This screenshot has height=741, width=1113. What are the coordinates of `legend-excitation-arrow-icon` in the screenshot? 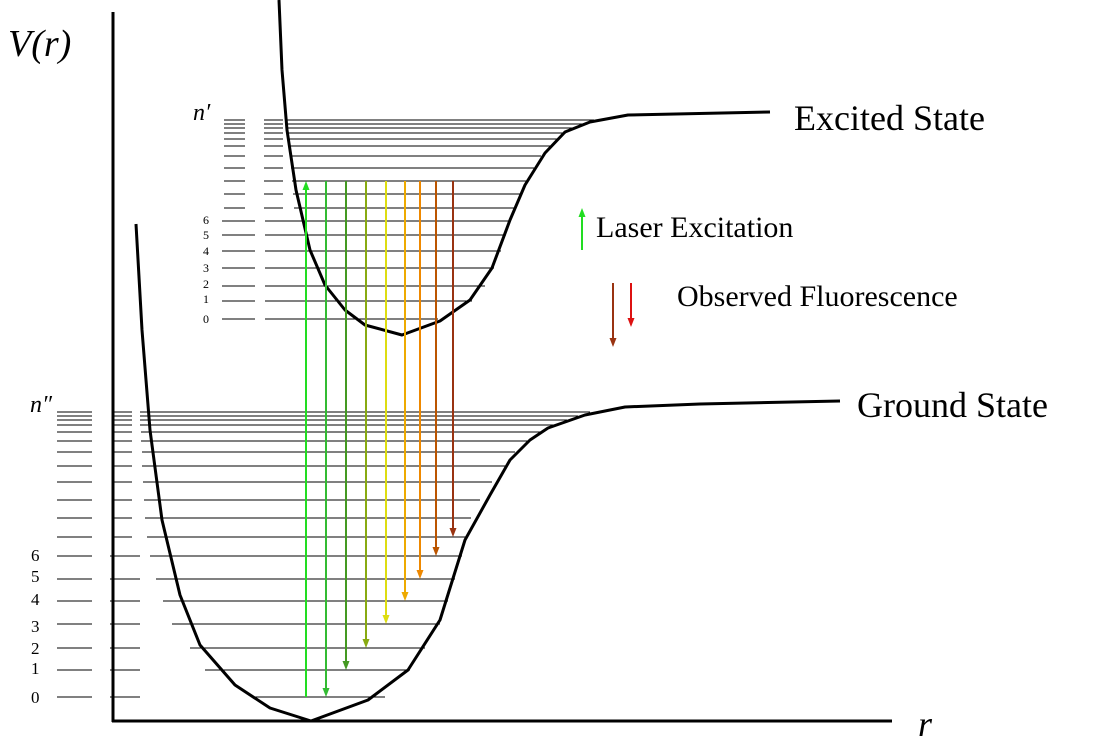 It's located at (582, 229).